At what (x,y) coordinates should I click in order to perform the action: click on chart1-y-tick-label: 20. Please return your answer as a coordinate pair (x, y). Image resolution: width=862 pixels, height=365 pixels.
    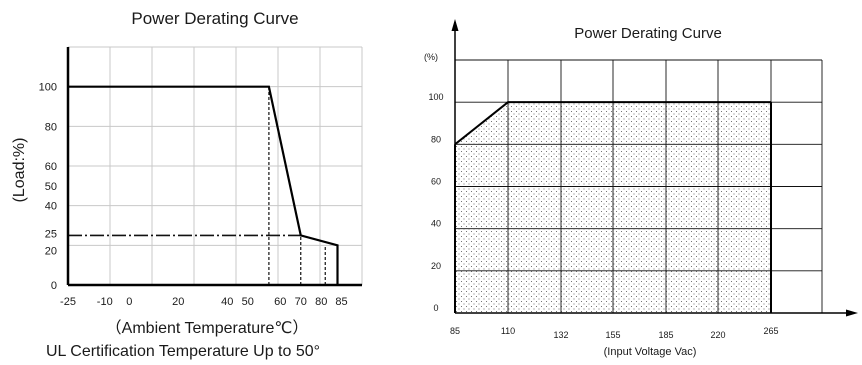
    Looking at the image, I should click on (51, 251).